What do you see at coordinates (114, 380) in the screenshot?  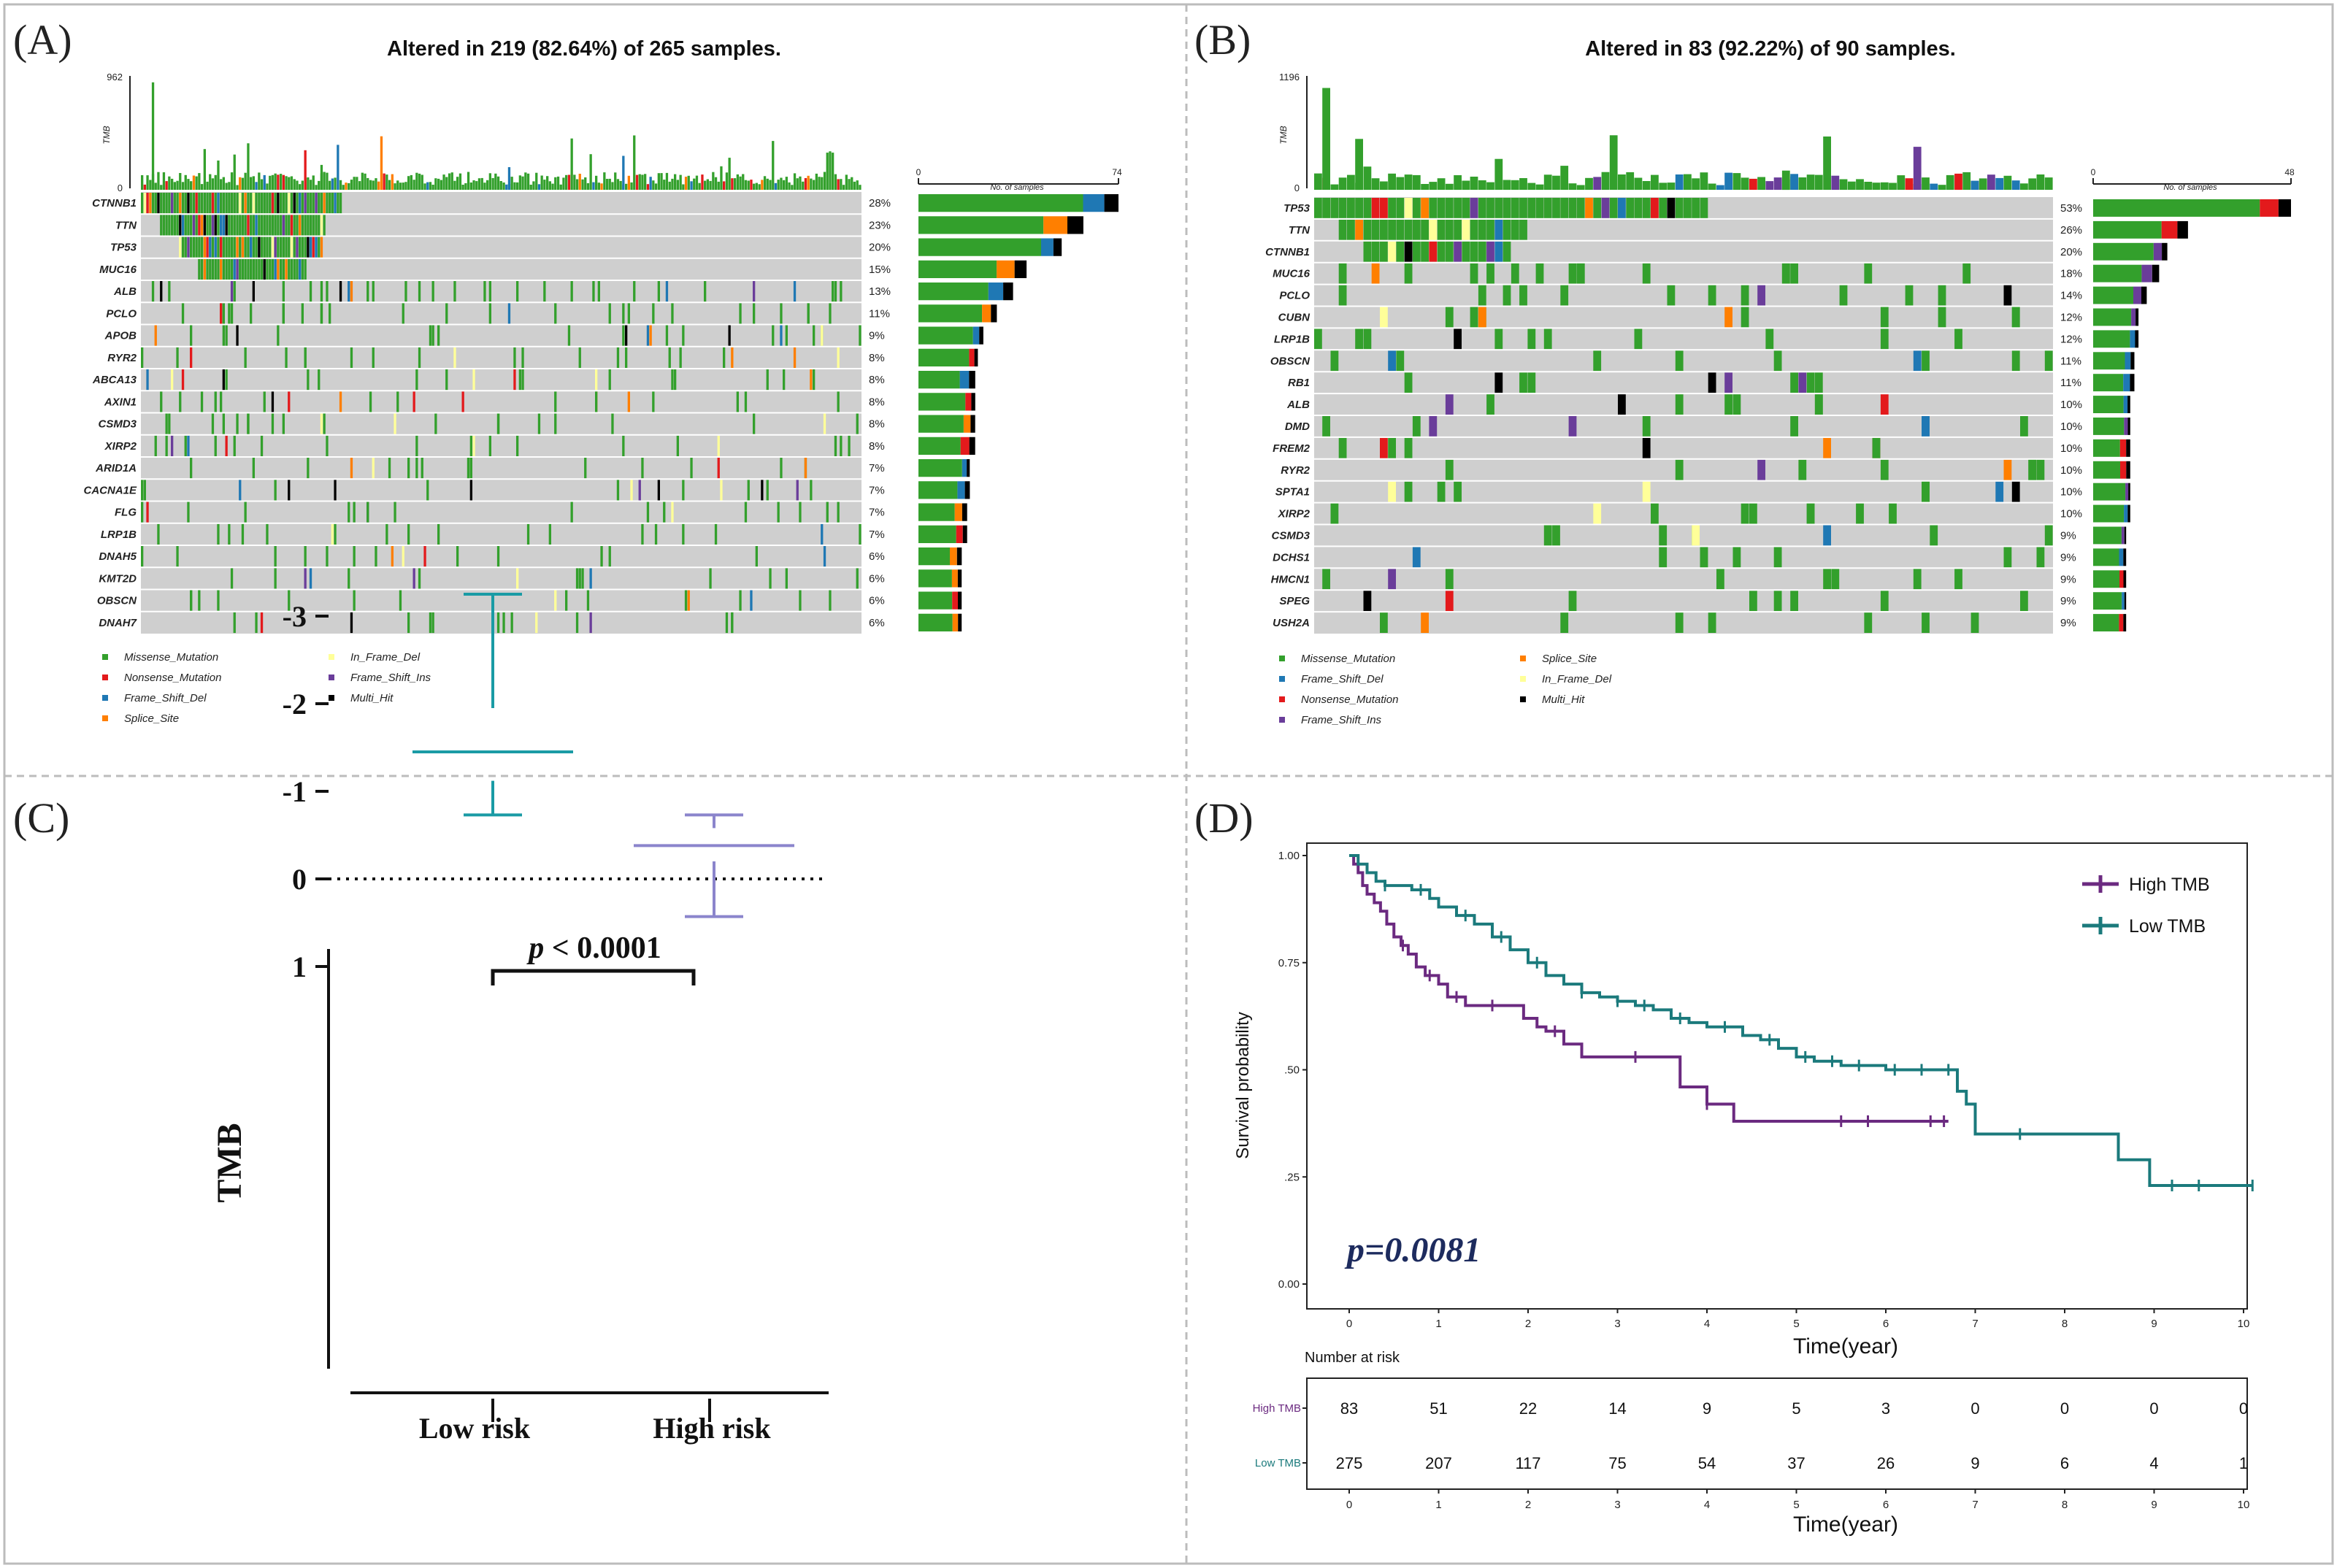 I see `gene-label: ABCA13` at bounding box center [114, 380].